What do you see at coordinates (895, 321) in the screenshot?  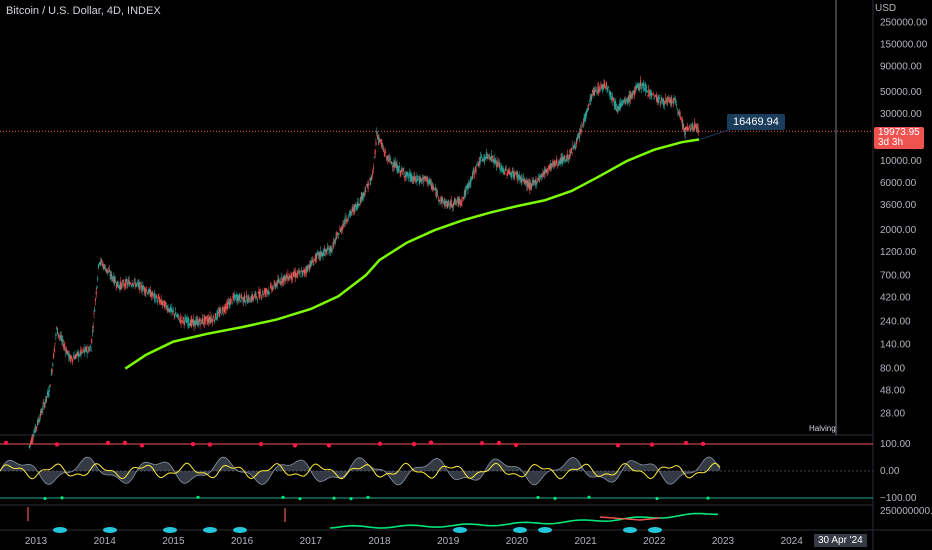 I see `y-tick-label: 240.00` at bounding box center [895, 321].